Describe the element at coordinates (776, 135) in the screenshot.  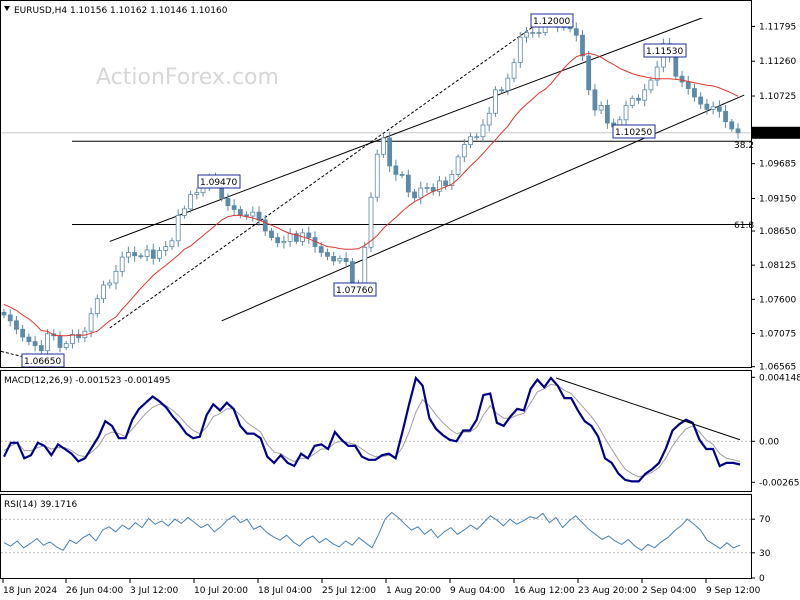
I see `current-price-label: 1.10160` at that location.